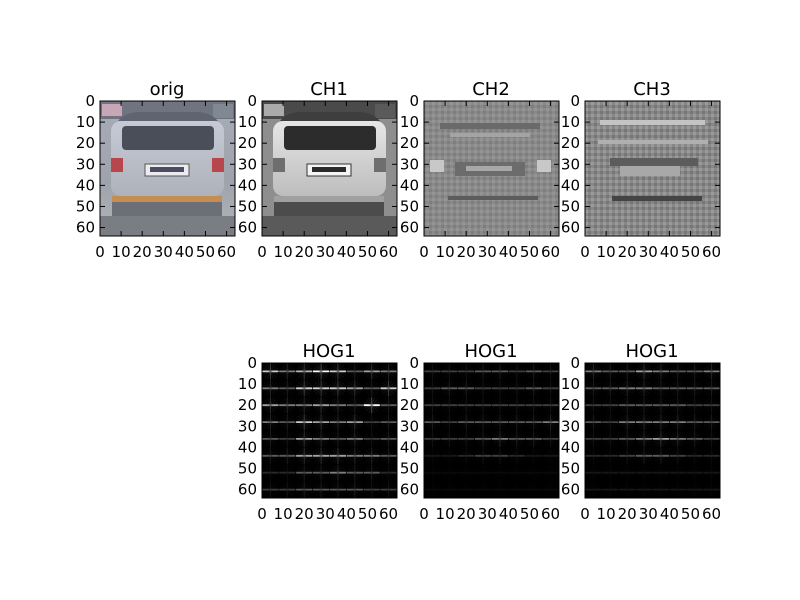  Describe the element at coordinates (100, 252) in the screenshot. I see `x-tick-label: 0` at that location.